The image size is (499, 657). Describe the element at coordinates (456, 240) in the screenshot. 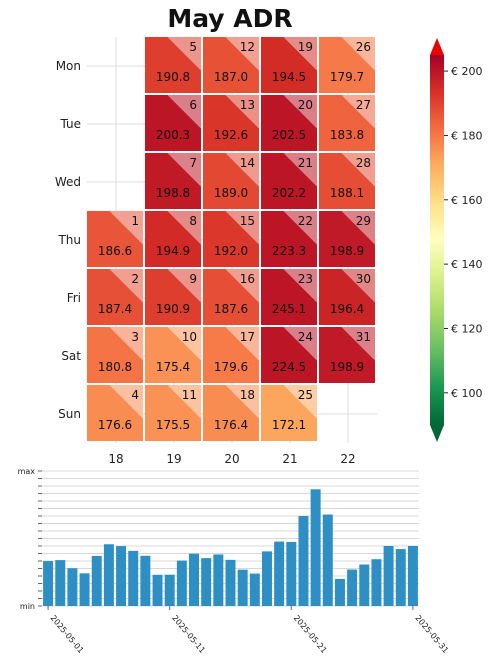

I see `colorbar: € 100 € 120 € 140 € 160 € 180 € 200` at that location.